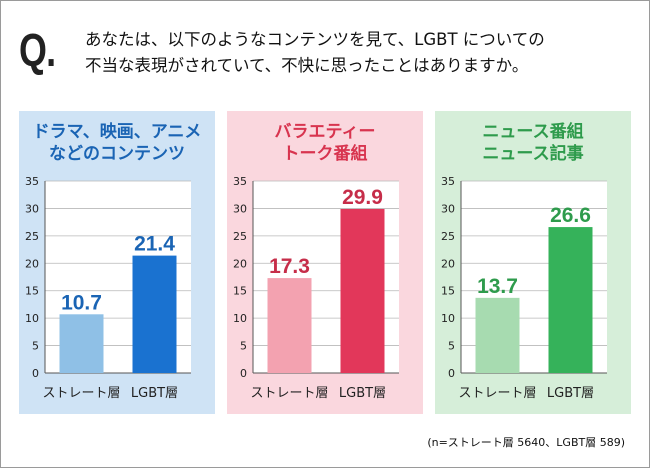 The width and height of the screenshot is (650, 468). What do you see at coordinates (570, 215) in the screenshot?
I see `data-label: 26.6` at bounding box center [570, 215].